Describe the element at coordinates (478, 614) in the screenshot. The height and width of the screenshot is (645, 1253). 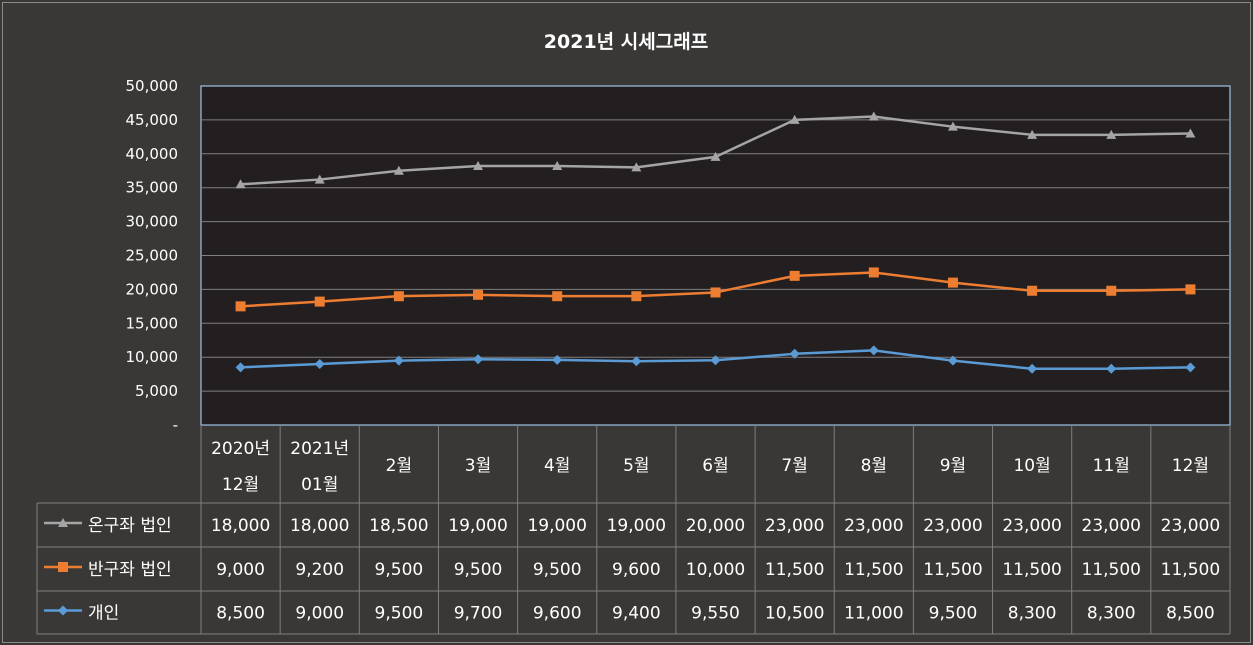
I see `series-3-table-value: 9,700` at that location.